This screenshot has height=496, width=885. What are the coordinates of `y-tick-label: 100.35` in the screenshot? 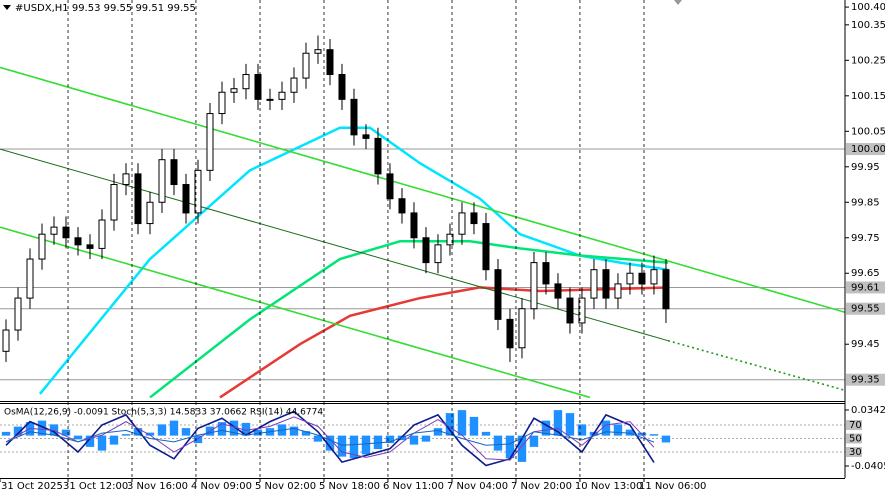 It's located at (868, 25).